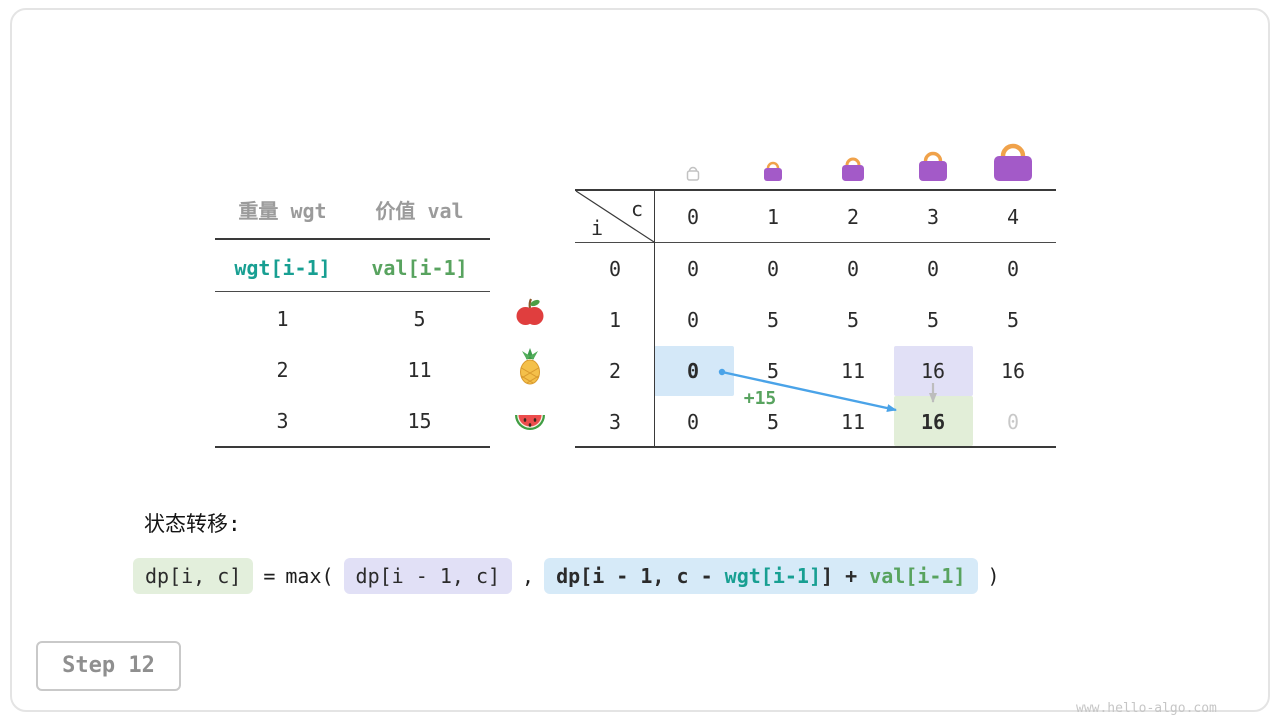 The width and height of the screenshot is (1280, 720). I want to click on bag-capacity-3-icon, so click(933, 166).